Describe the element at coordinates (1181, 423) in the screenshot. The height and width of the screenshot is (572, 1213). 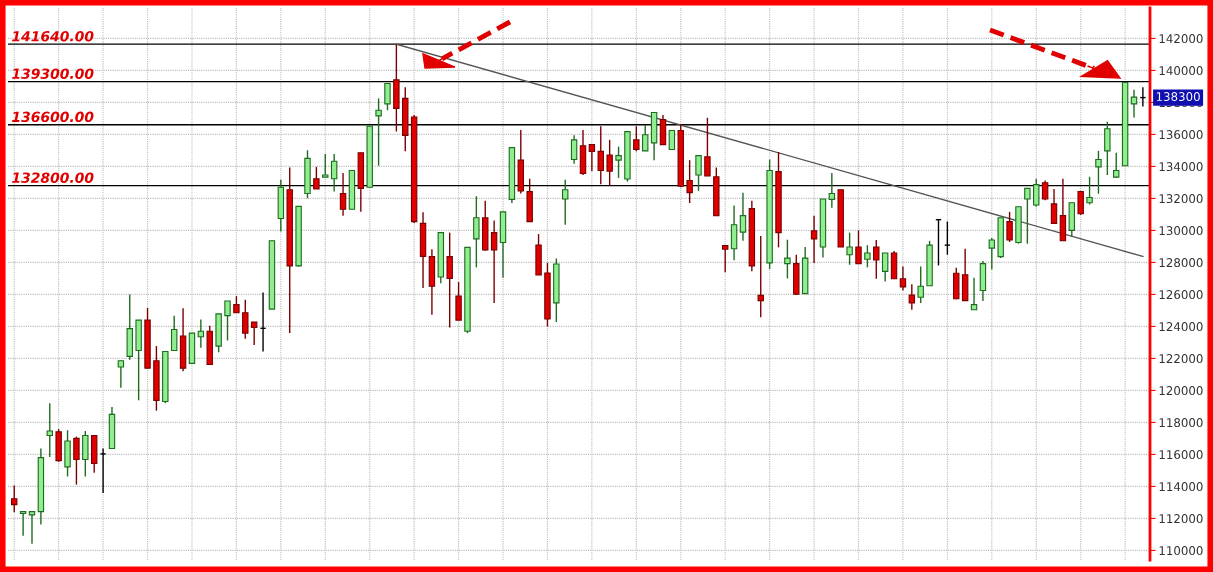
I see `y-tick-label: 118000` at that location.